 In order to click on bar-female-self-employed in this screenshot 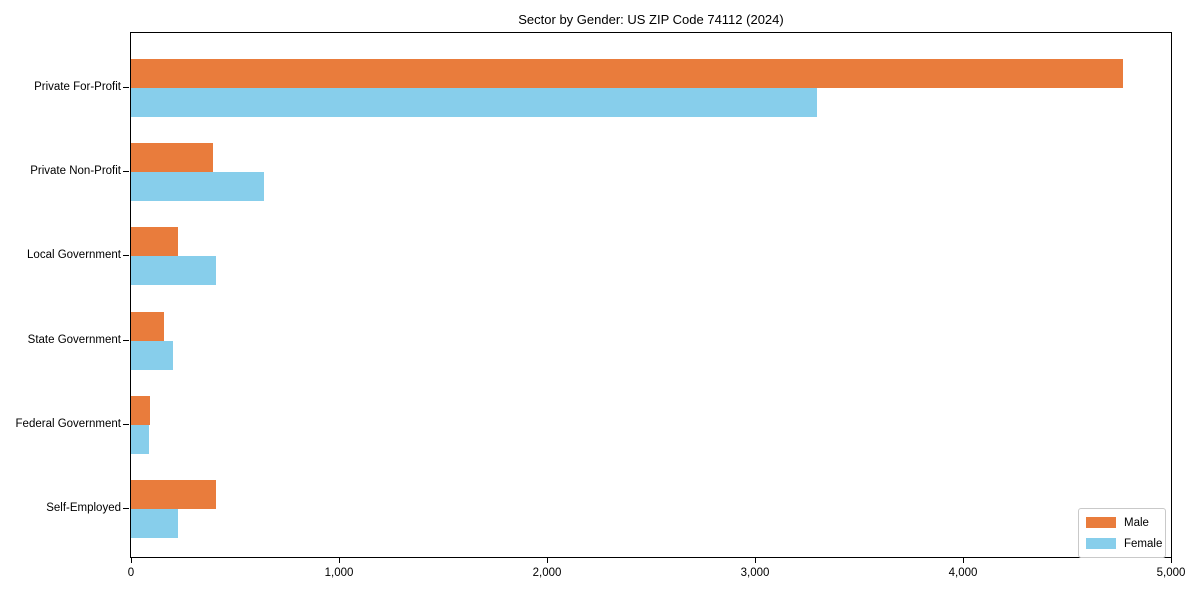, I will do `click(154, 523)`.